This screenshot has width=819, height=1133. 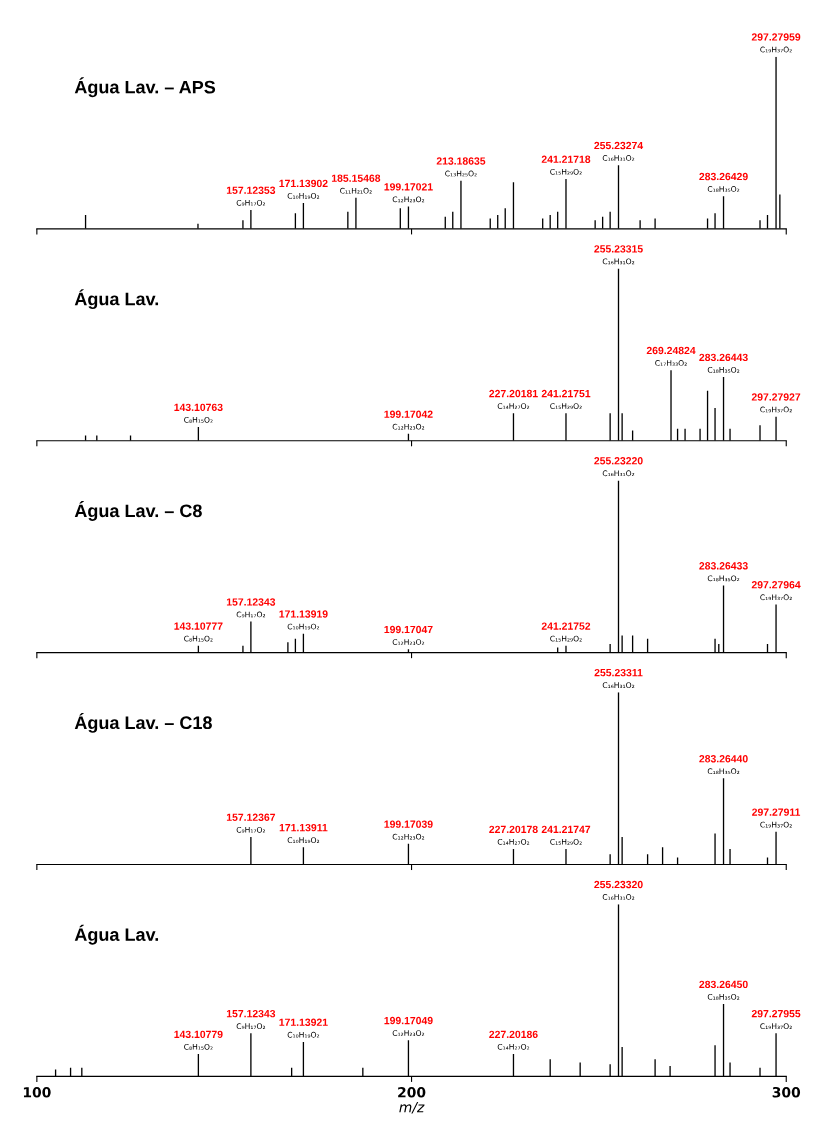 What do you see at coordinates (566, 159) in the screenshot?
I see `annotation: 241.21718` at bounding box center [566, 159].